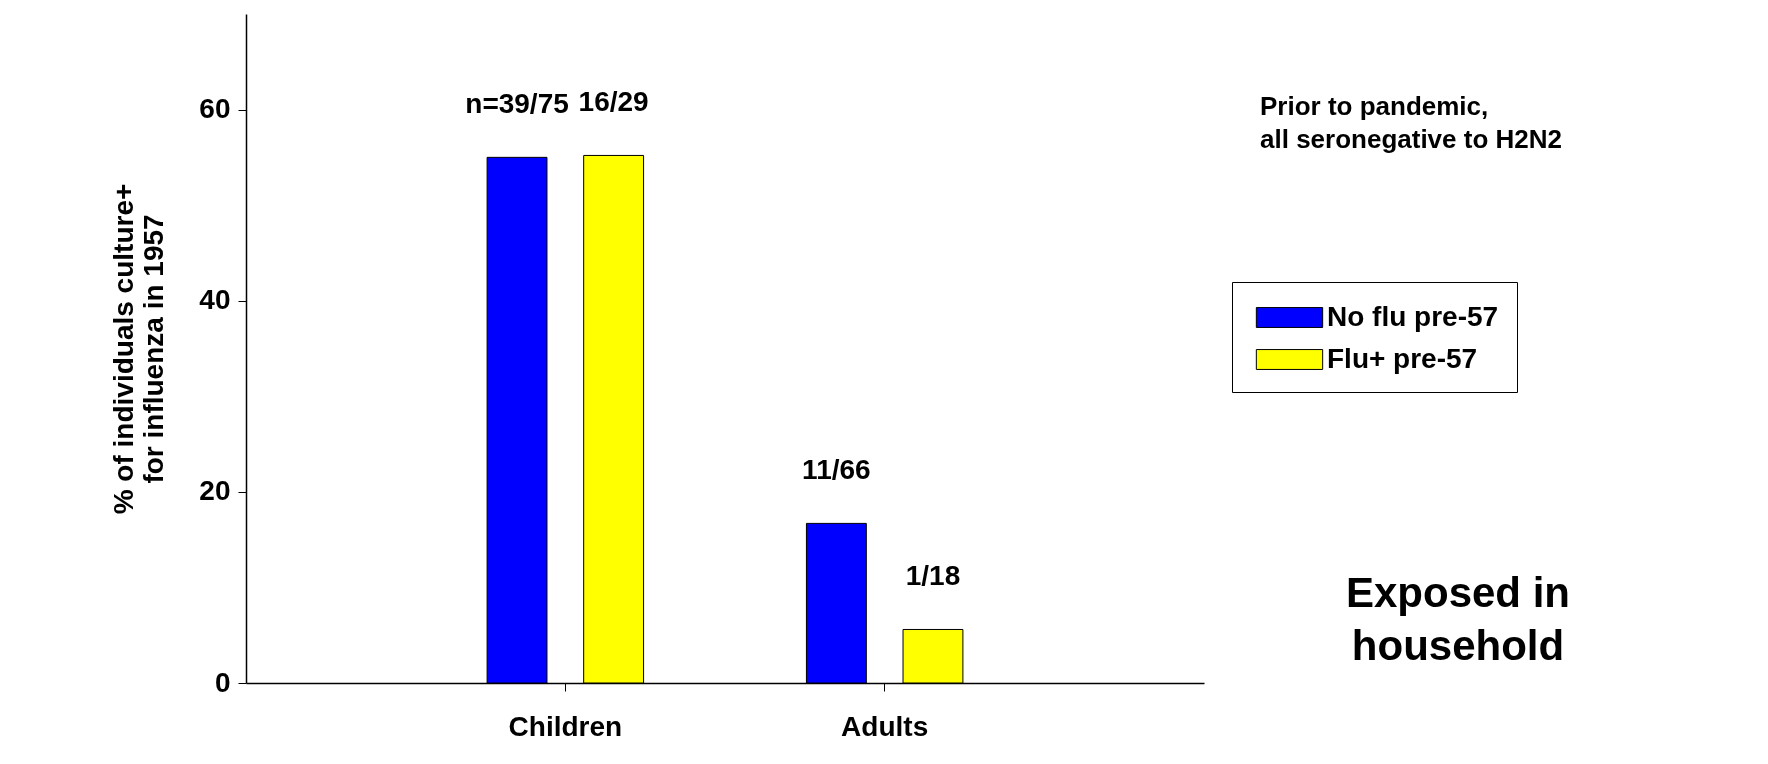  I want to click on text: Prior to pandemic, all seronegative to H2N2, so click(1411, 122).